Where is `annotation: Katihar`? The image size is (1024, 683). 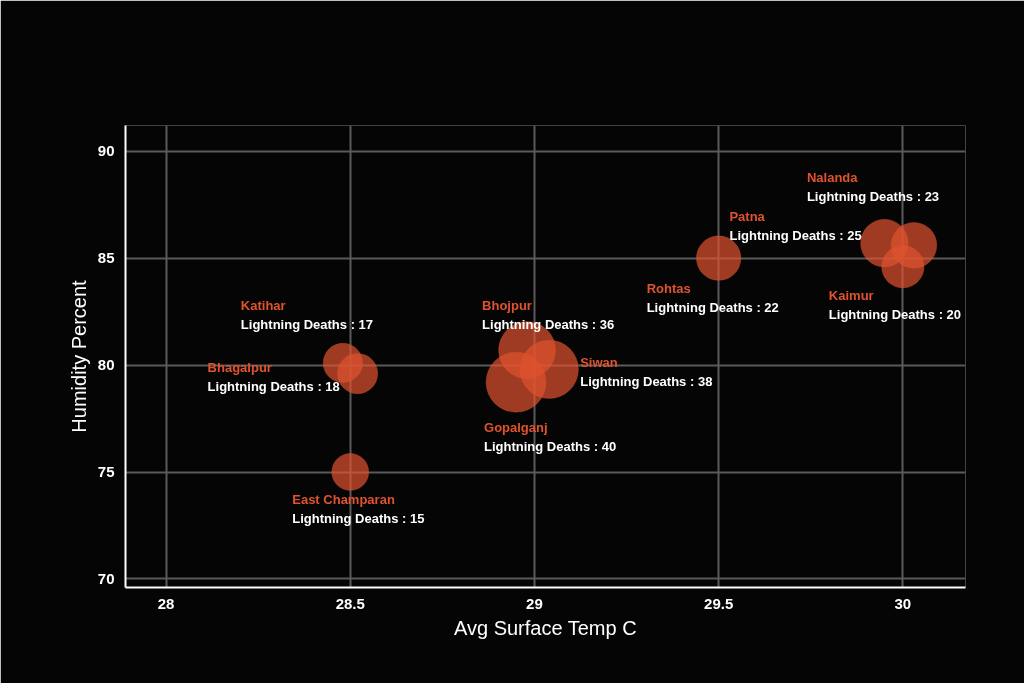 annotation: Katihar is located at coordinates (263, 306).